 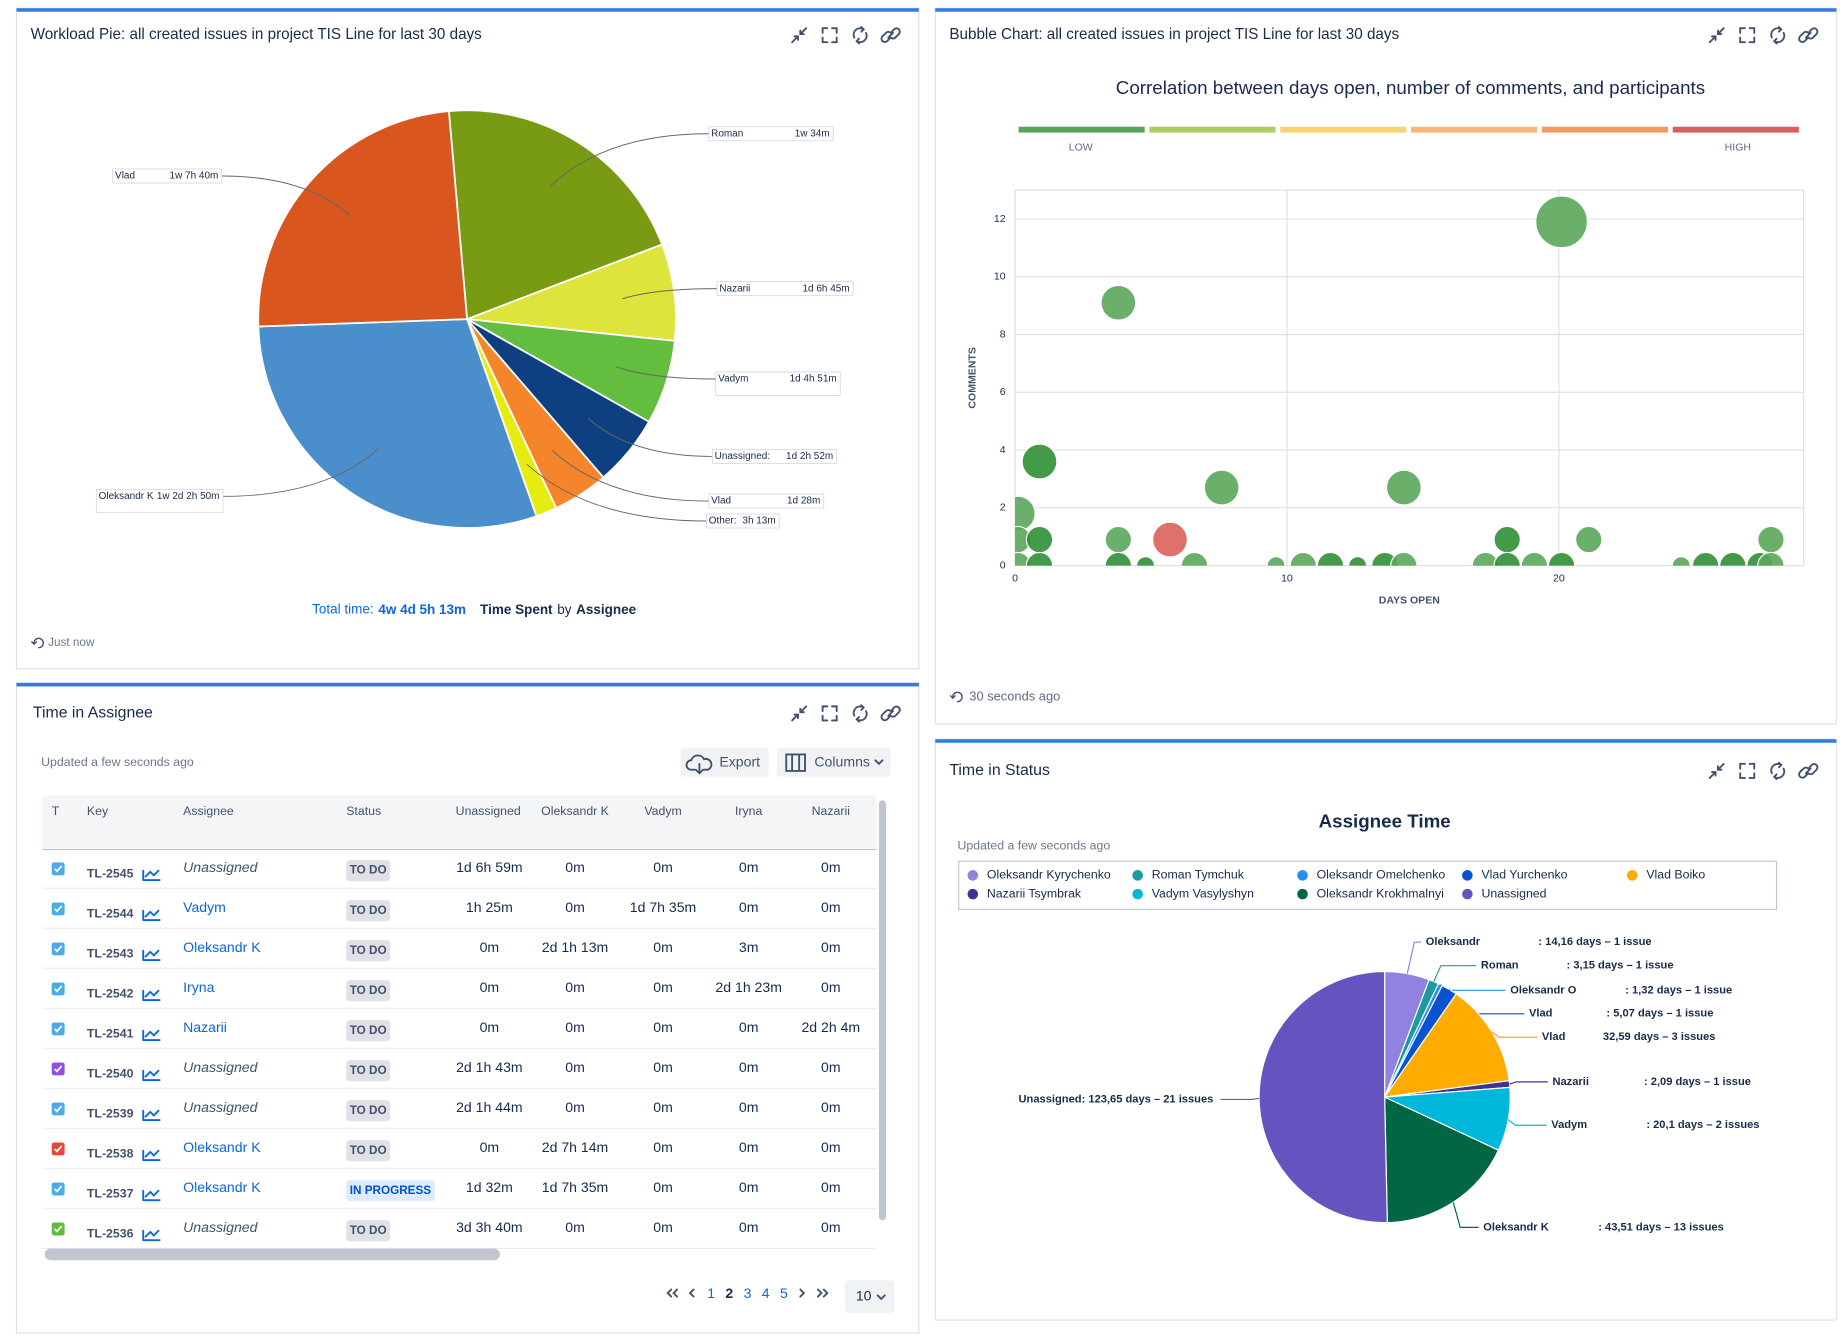 What do you see at coordinates (1049, 875) in the screenshot?
I see `legend-label: Oleksandr Kyrychenko` at bounding box center [1049, 875].